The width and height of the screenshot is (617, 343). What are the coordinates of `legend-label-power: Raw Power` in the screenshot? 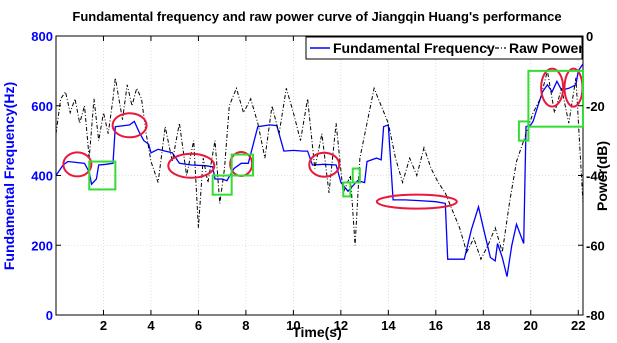 It's located at (546, 48).